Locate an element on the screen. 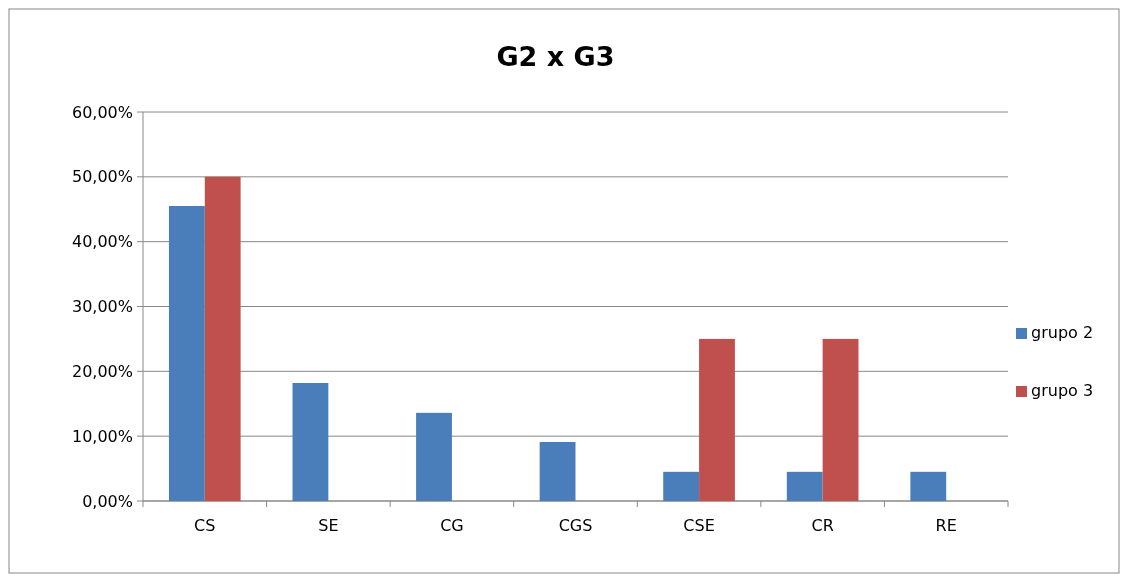 The height and width of the screenshot is (582, 1128). y-tick-label: 20,00% is located at coordinates (102, 371).